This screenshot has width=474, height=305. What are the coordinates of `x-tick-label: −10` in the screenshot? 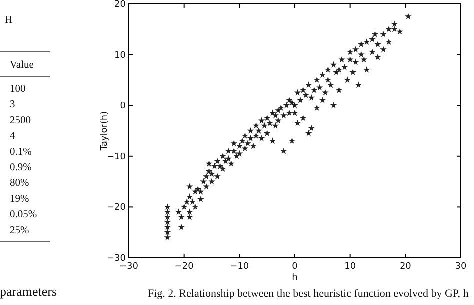 It's located at (240, 267).